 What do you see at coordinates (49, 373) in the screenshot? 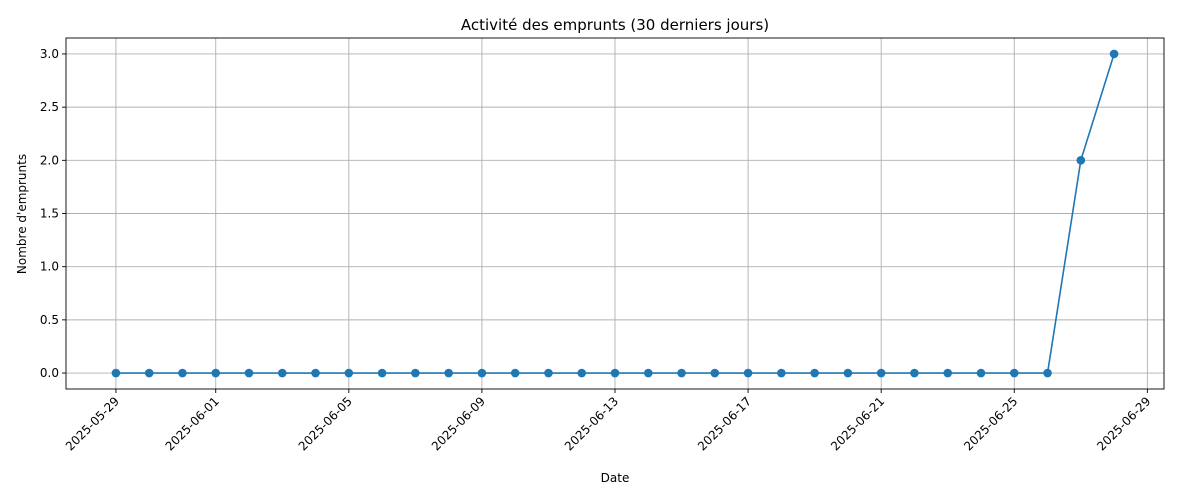
I see `y-tick-label: 0.0` at bounding box center [49, 373].